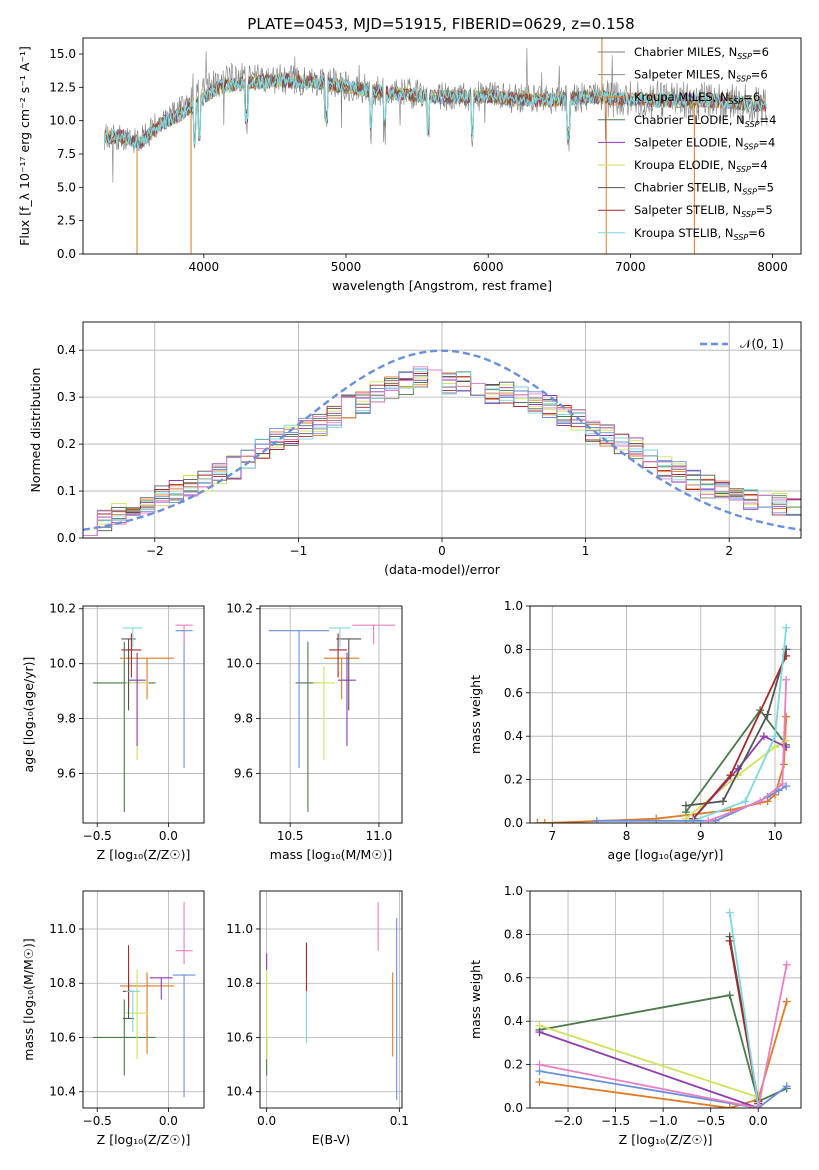  I want to click on spectrum-model-line, so click(435, 111).